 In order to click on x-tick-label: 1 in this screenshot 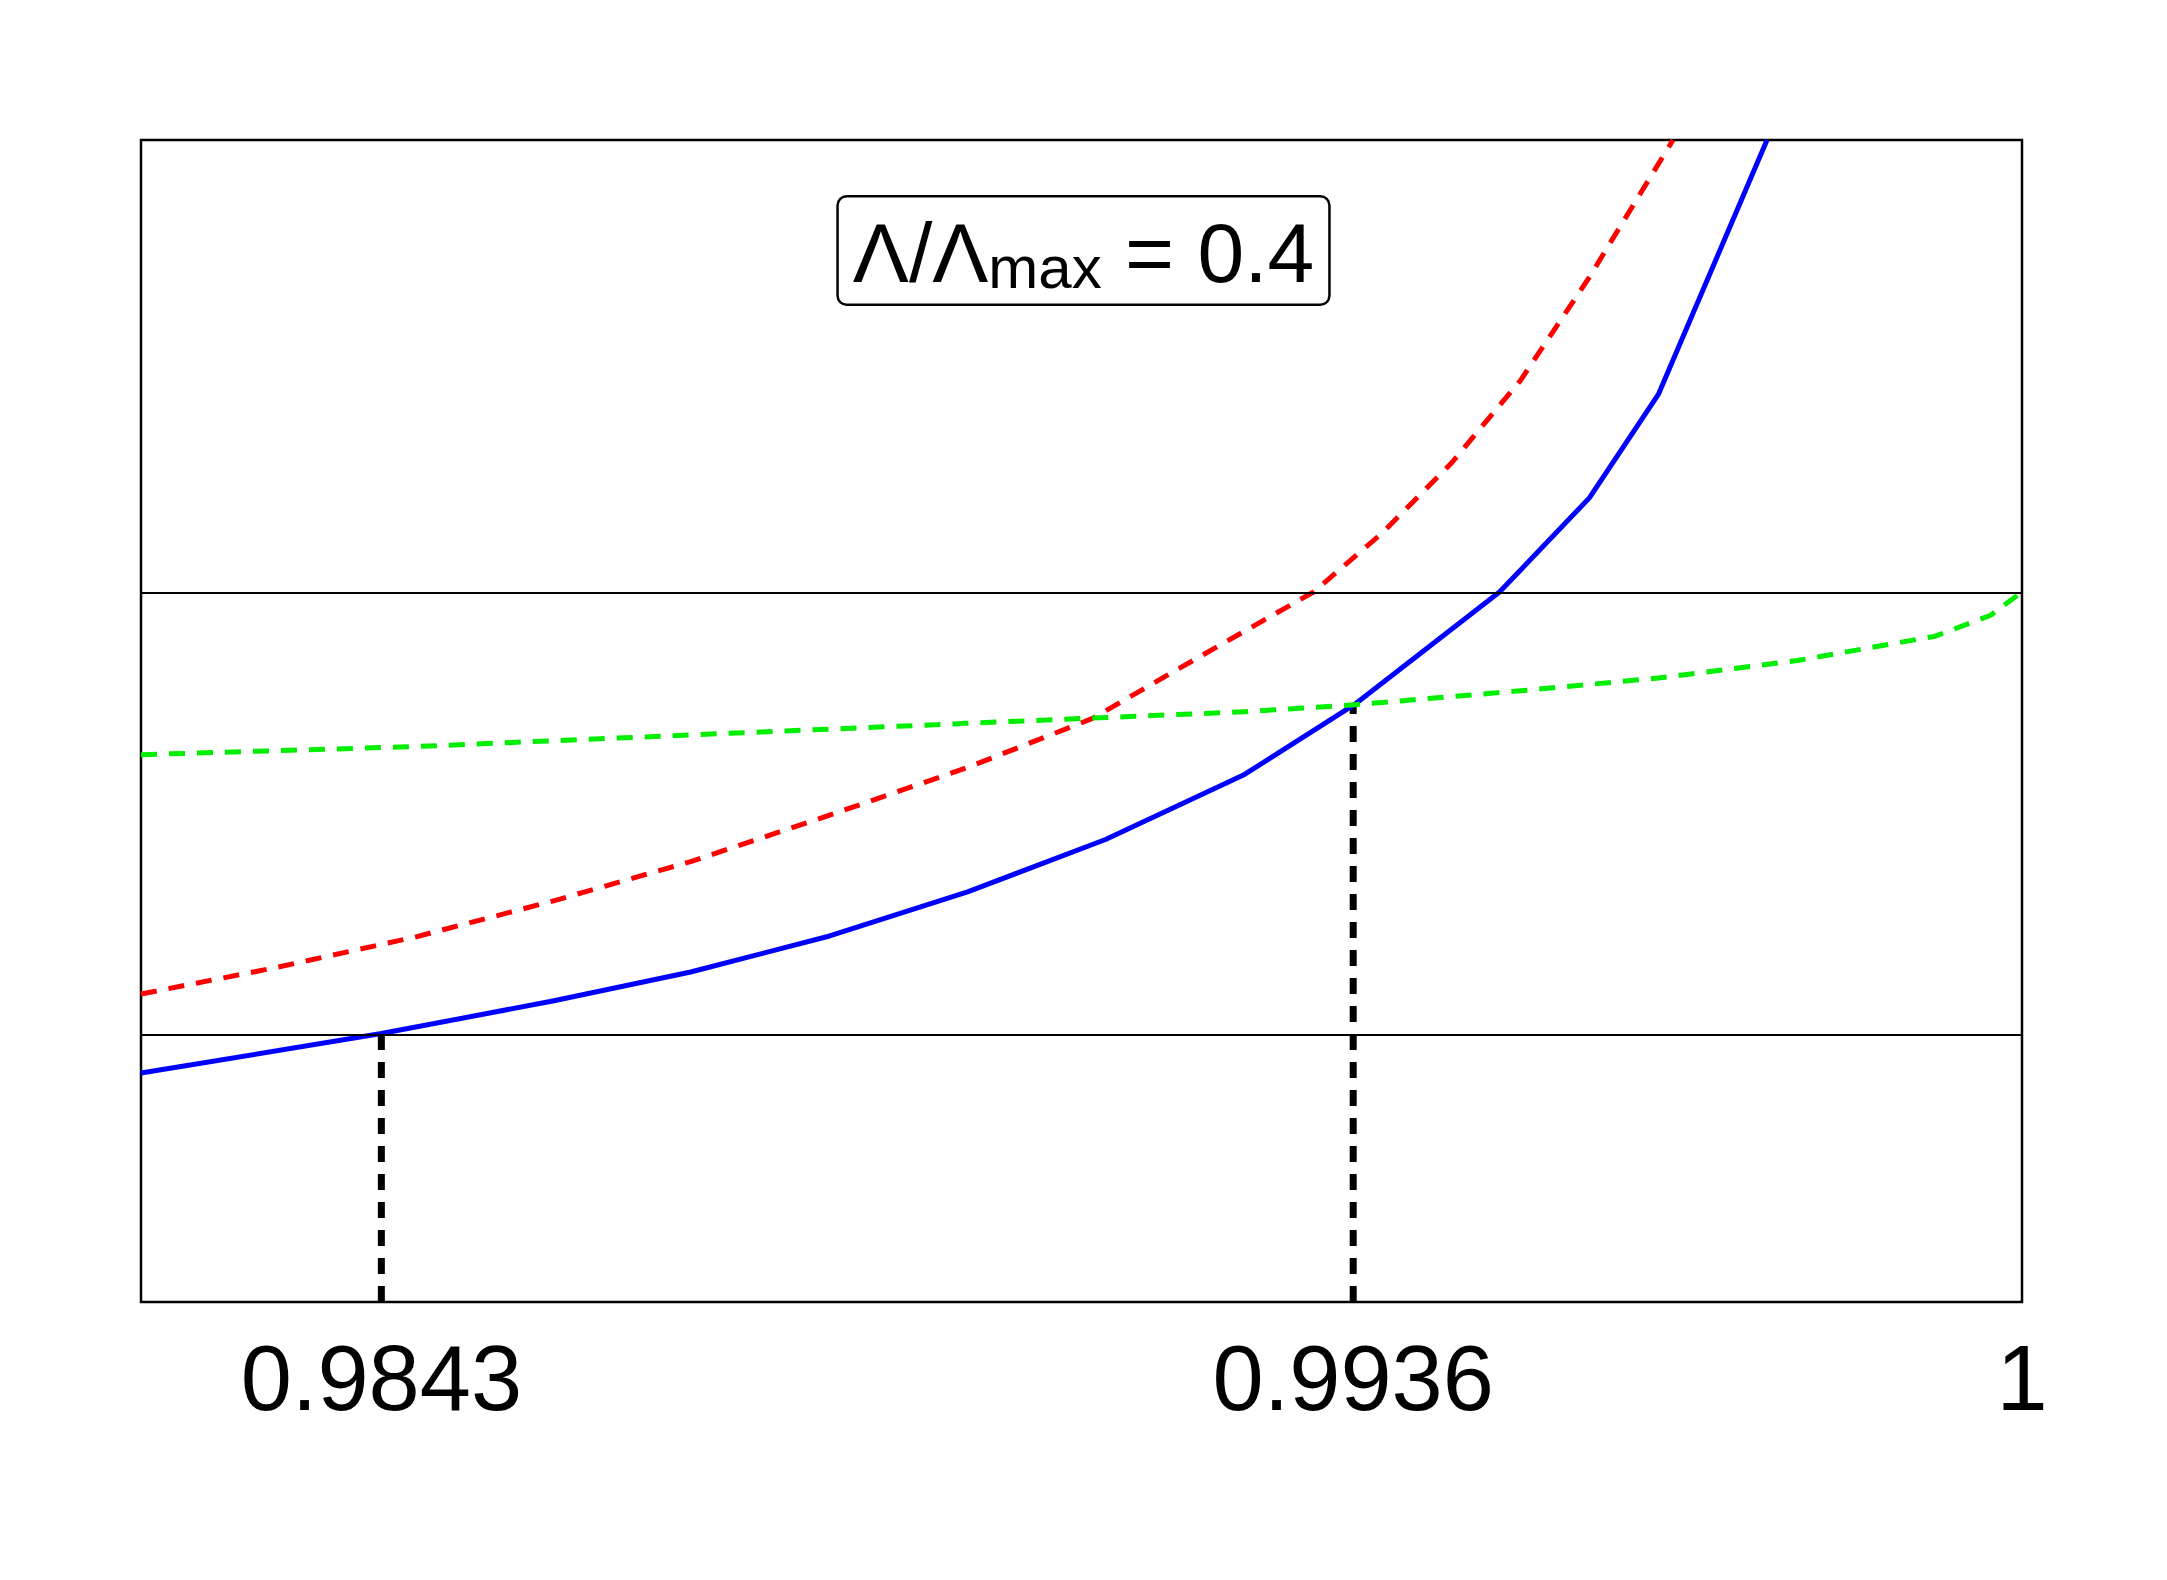, I will do `click(2022, 1378)`.